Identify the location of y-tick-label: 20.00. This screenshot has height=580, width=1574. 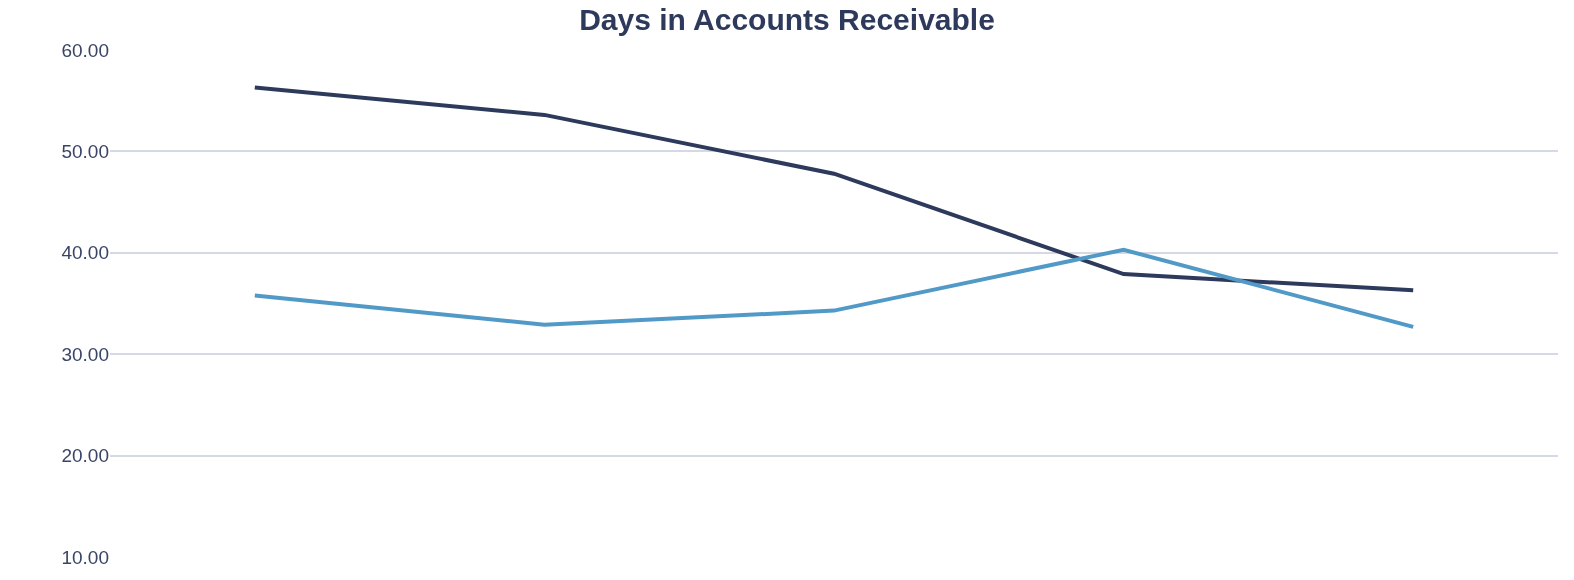
(85, 456).